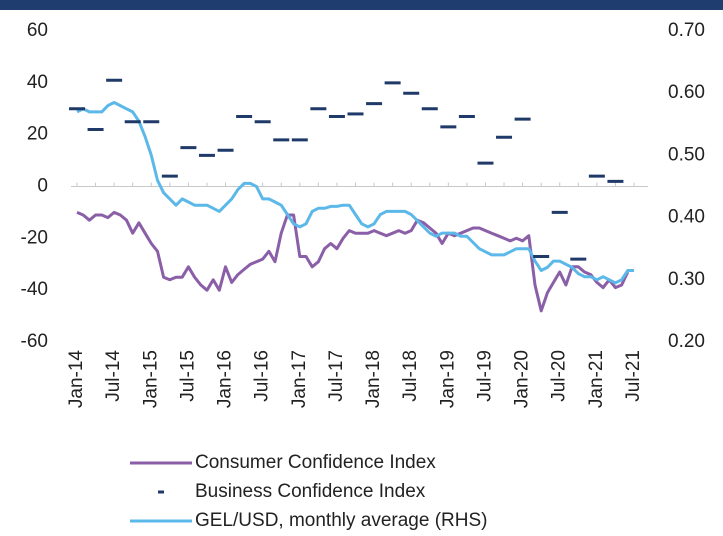 This screenshot has height=536, width=723. Describe the element at coordinates (361, 5) in the screenshot. I see `header-band` at that location.